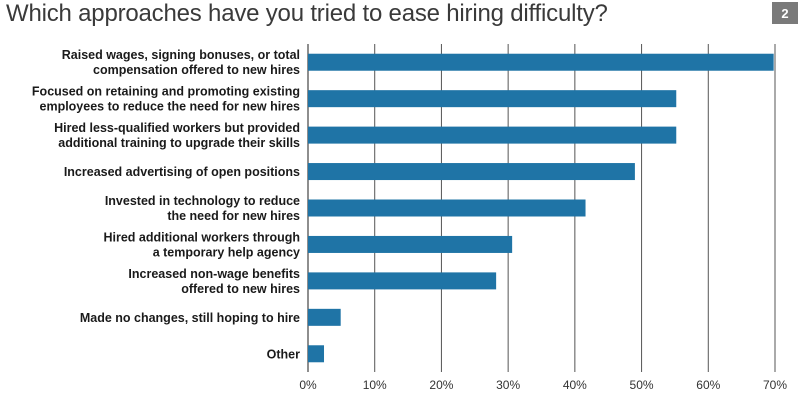  Describe the element at coordinates (283, 354) in the screenshot. I see `category-label: Other` at that location.